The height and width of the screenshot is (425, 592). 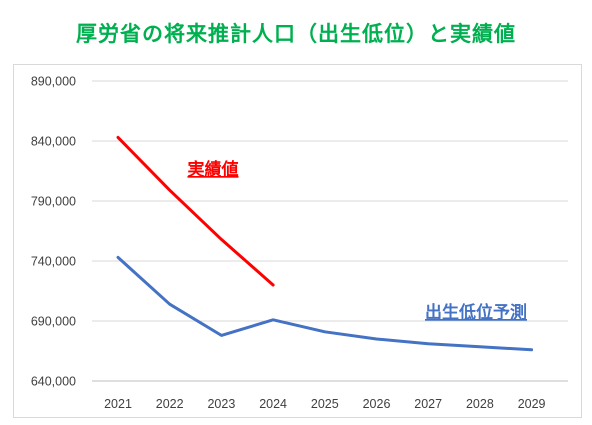 I want to click on series-line, so click(x=195, y=211).